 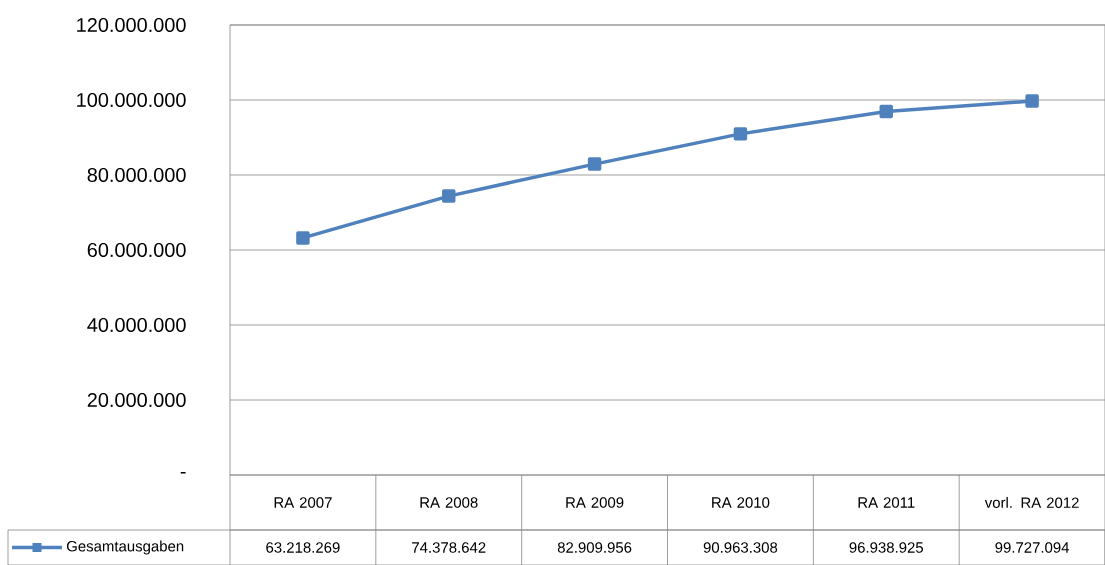 What do you see at coordinates (886, 502) in the screenshot?
I see `x-tick-label: RA 2011` at bounding box center [886, 502].